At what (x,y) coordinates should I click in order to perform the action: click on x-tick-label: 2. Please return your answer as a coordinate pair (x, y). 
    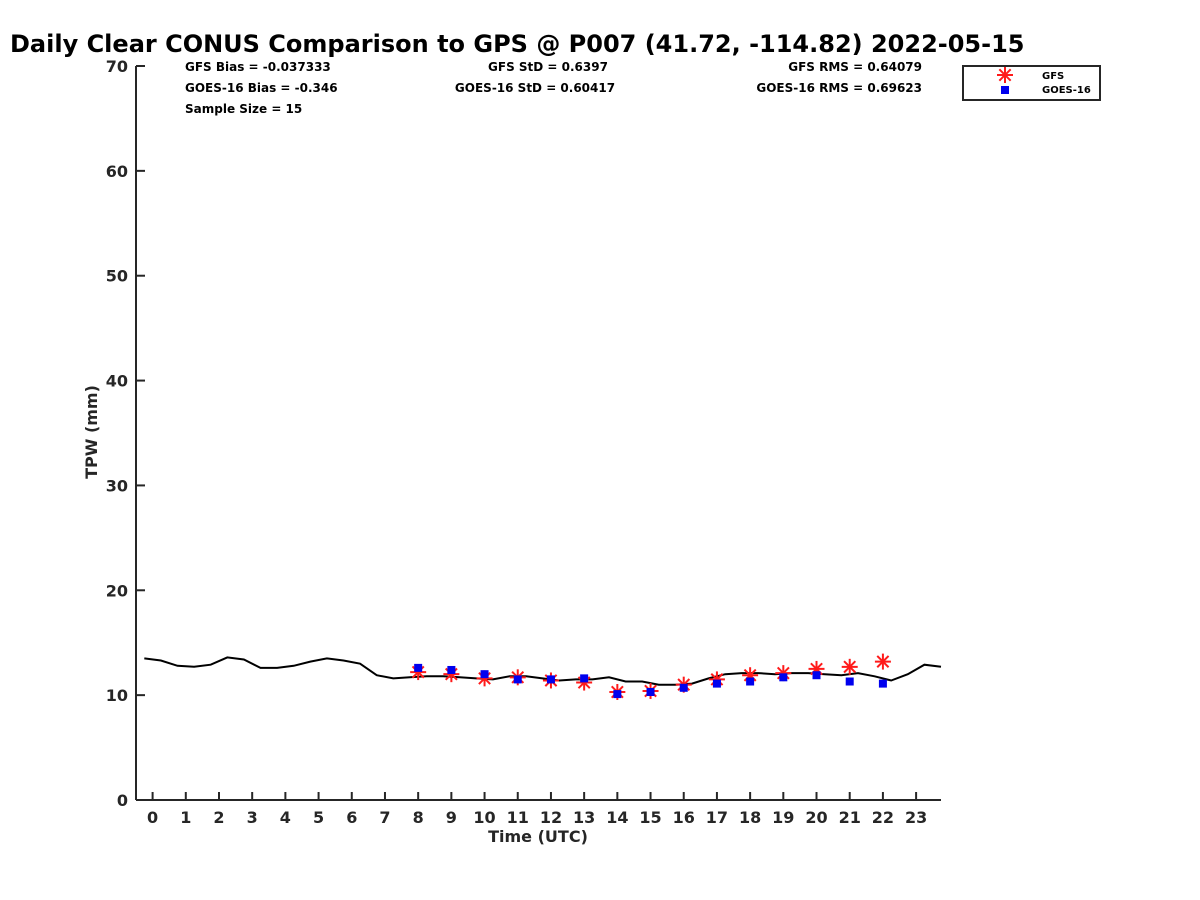
    Looking at the image, I should click on (218, 817).